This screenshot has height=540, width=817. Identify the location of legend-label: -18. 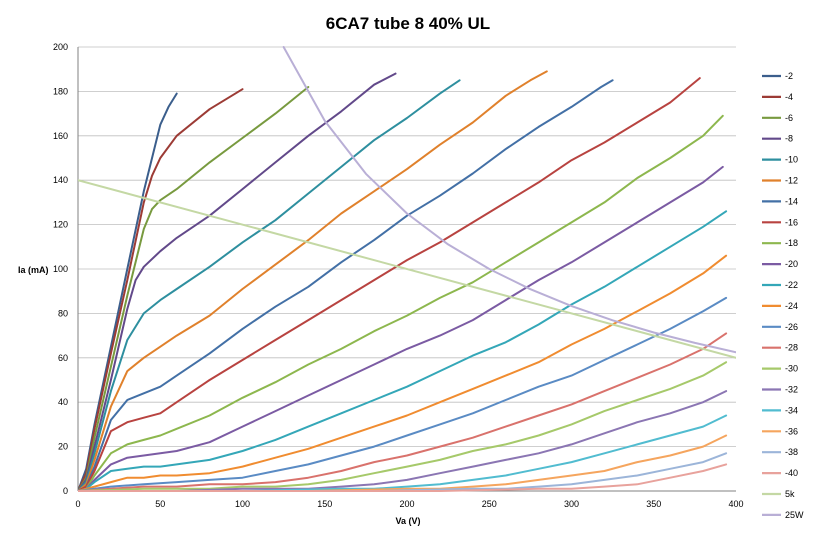
(791, 243).